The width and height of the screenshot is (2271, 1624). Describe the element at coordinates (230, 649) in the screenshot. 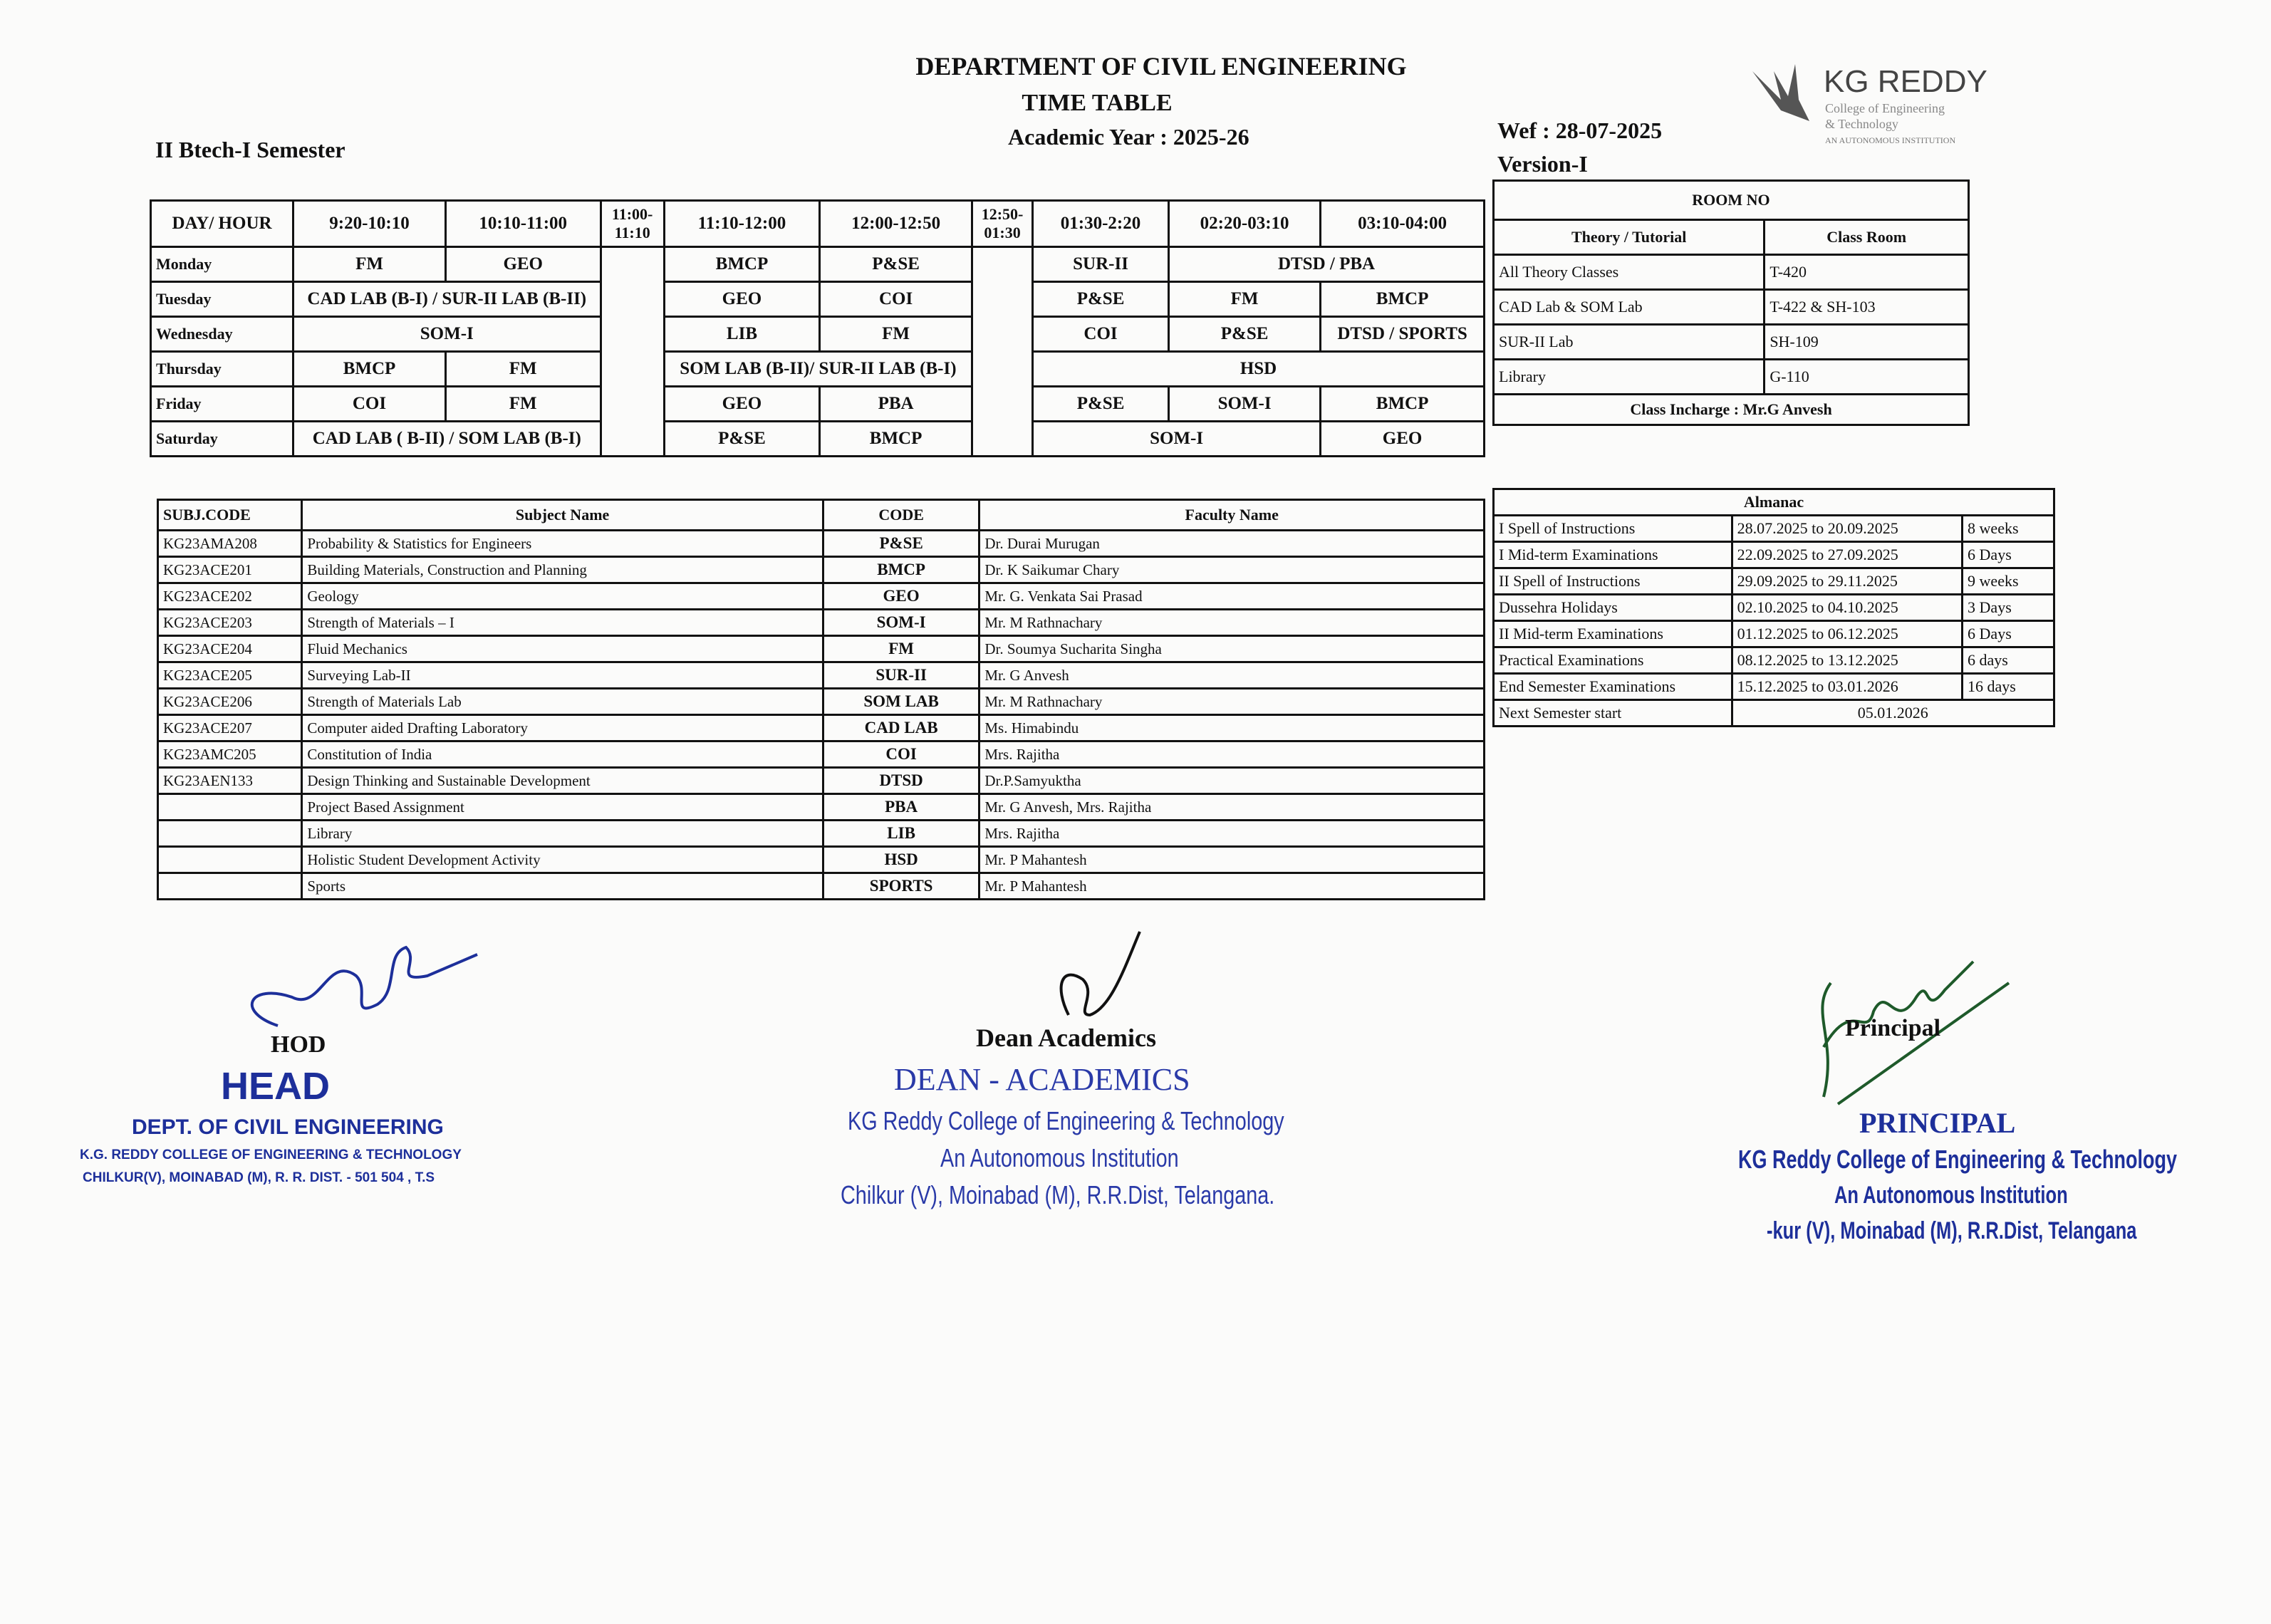

I see `subject-cell: KG23ACE204` at that location.